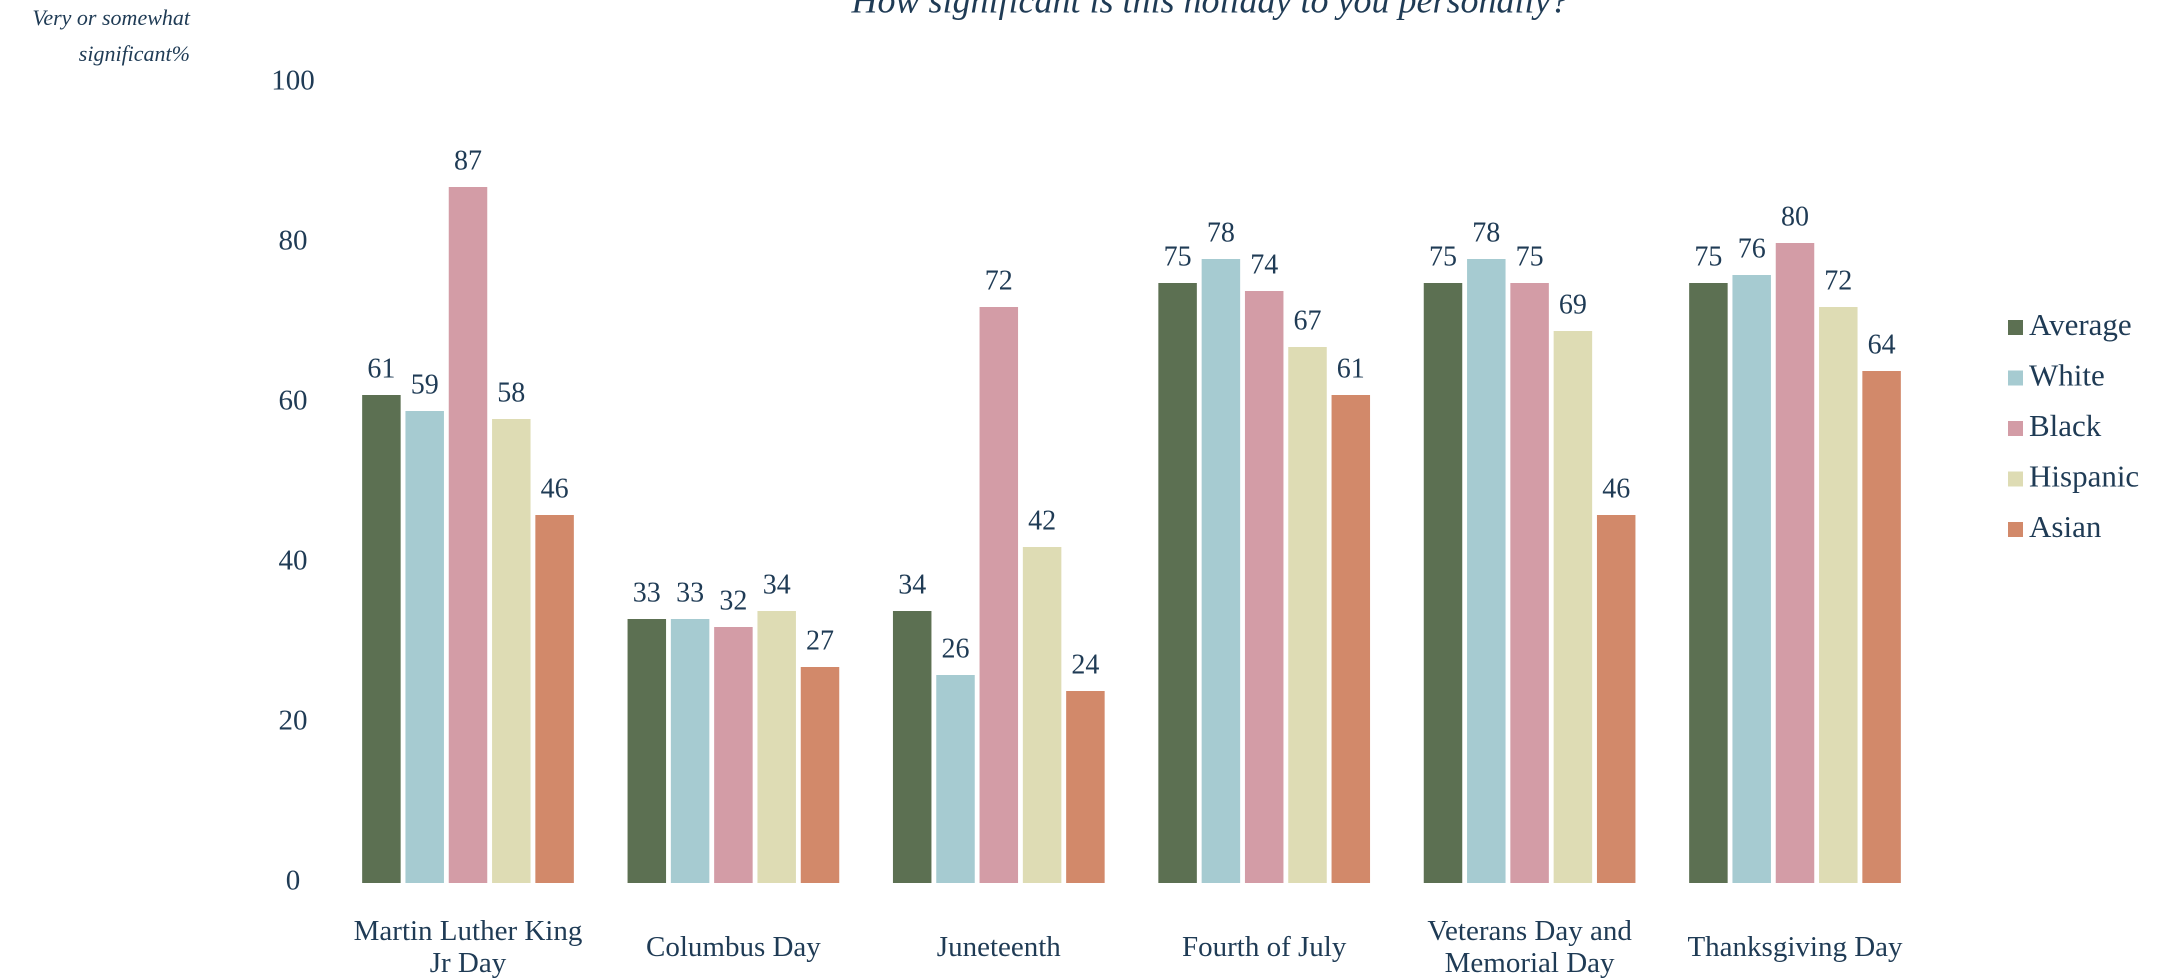  What do you see at coordinates (820, 640) in the screenshot?
I see `data-label: 27` at bounding box center [820, 640].